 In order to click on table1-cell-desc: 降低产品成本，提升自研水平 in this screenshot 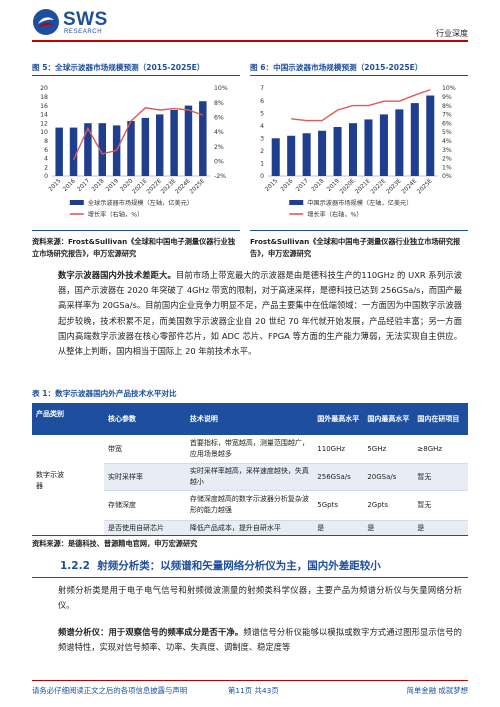, I will do `click(249, 528)`.